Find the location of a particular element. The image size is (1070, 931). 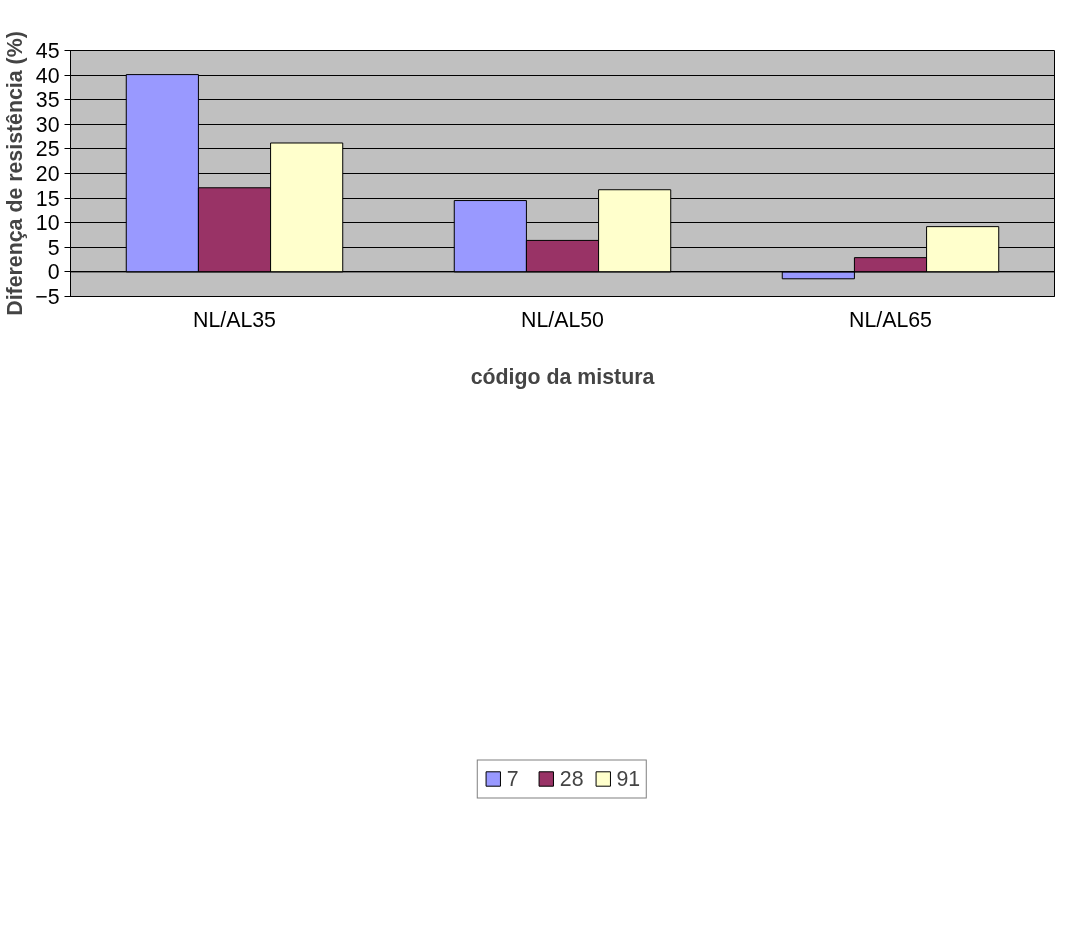

x-tick-label: NL/AL35 is located at coordinates (235, 319).